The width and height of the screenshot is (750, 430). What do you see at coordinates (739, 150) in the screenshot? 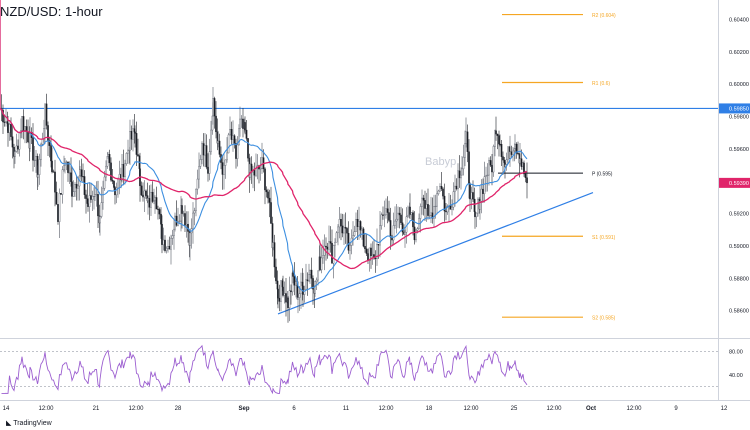
I see `price-tick: 0.59600` at bounding box center [739, 150].